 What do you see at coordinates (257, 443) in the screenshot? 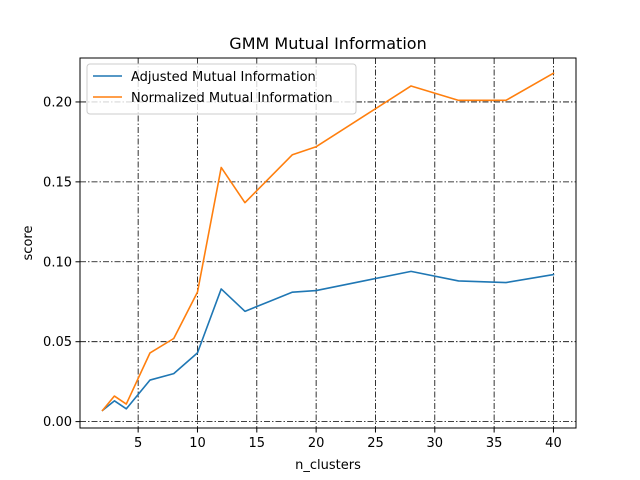
I see `x-tick-label: 15` at bounding box center [257, 443].